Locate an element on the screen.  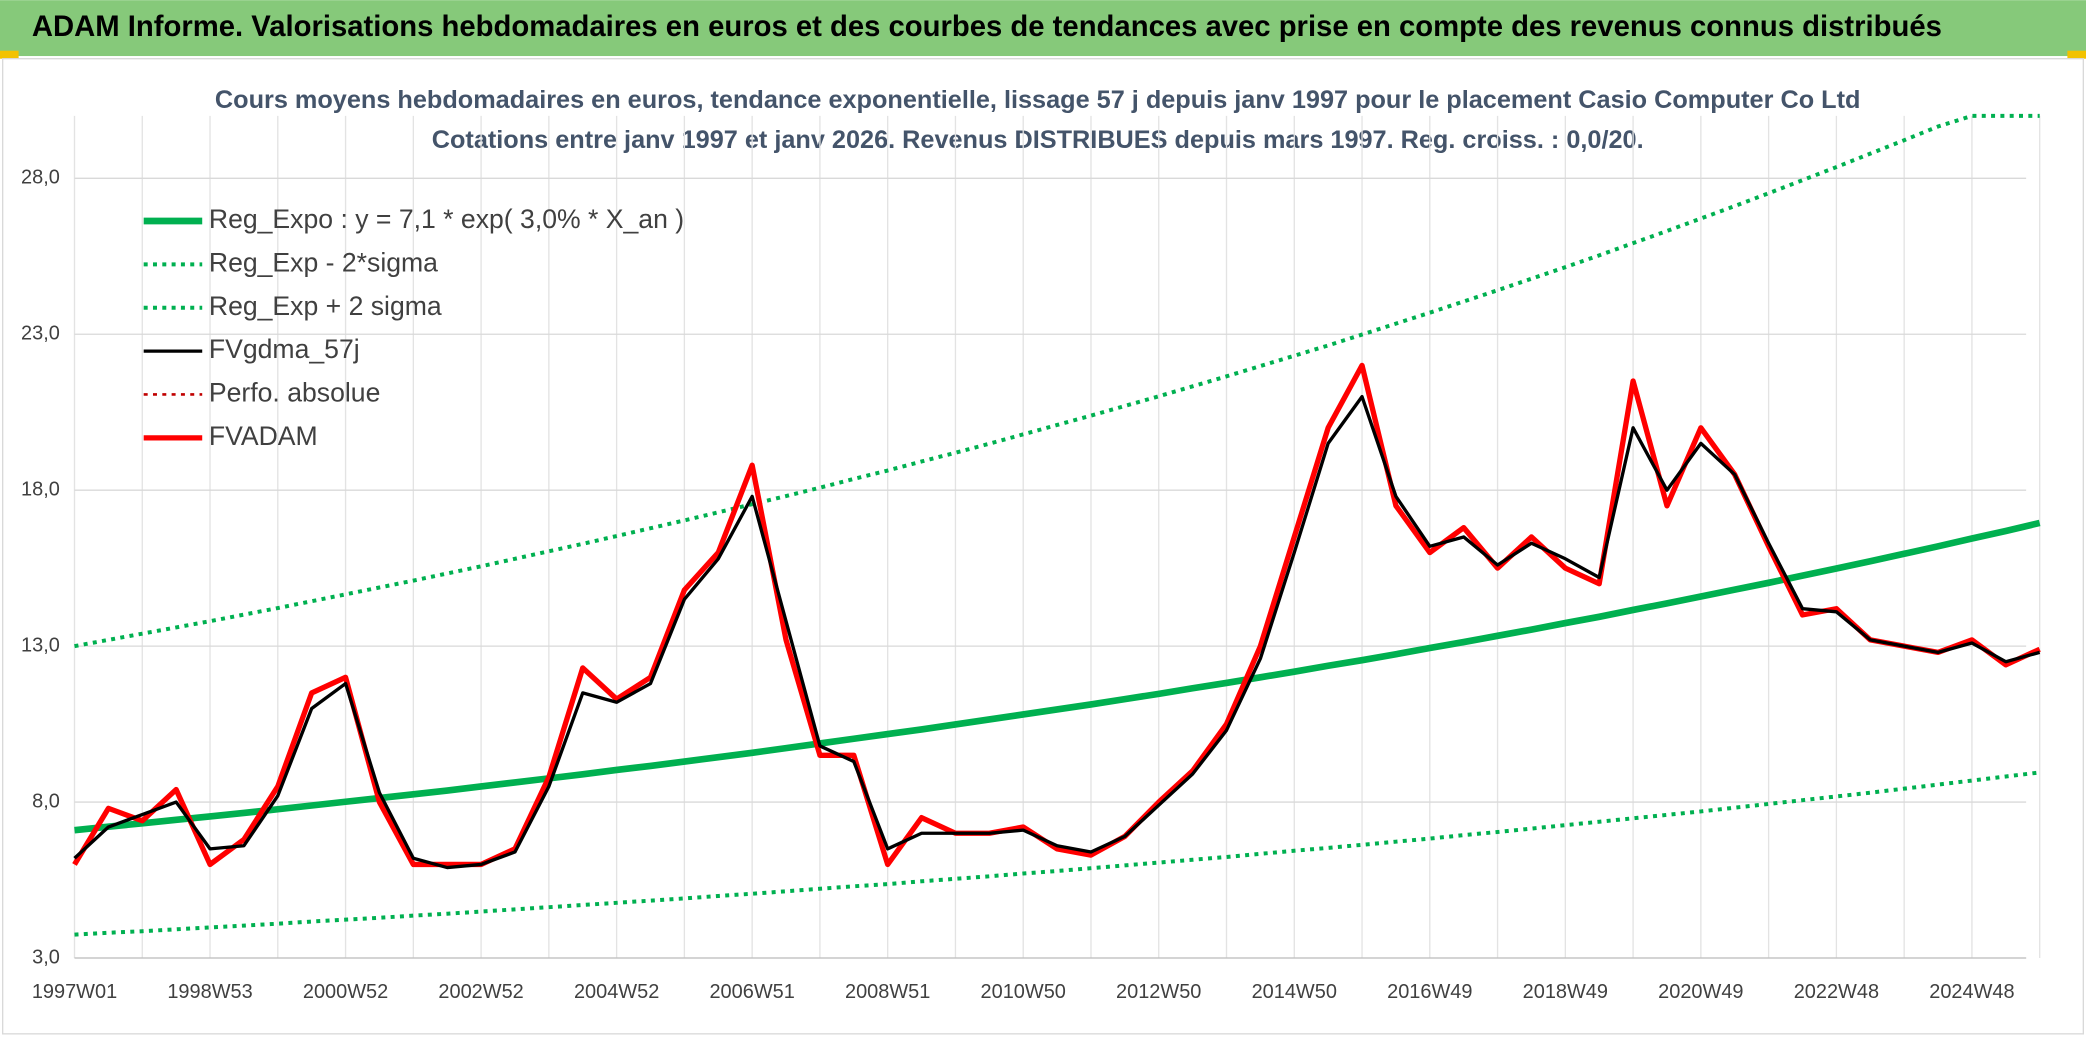
legend-label: FVgdma_57j is located at coordinates (284, 349).